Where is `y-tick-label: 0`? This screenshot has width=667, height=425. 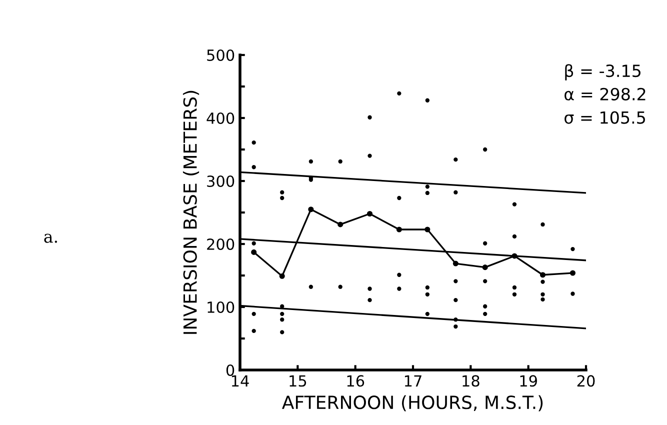
y-tick-label: 0 is located at coordinates (230, 370).